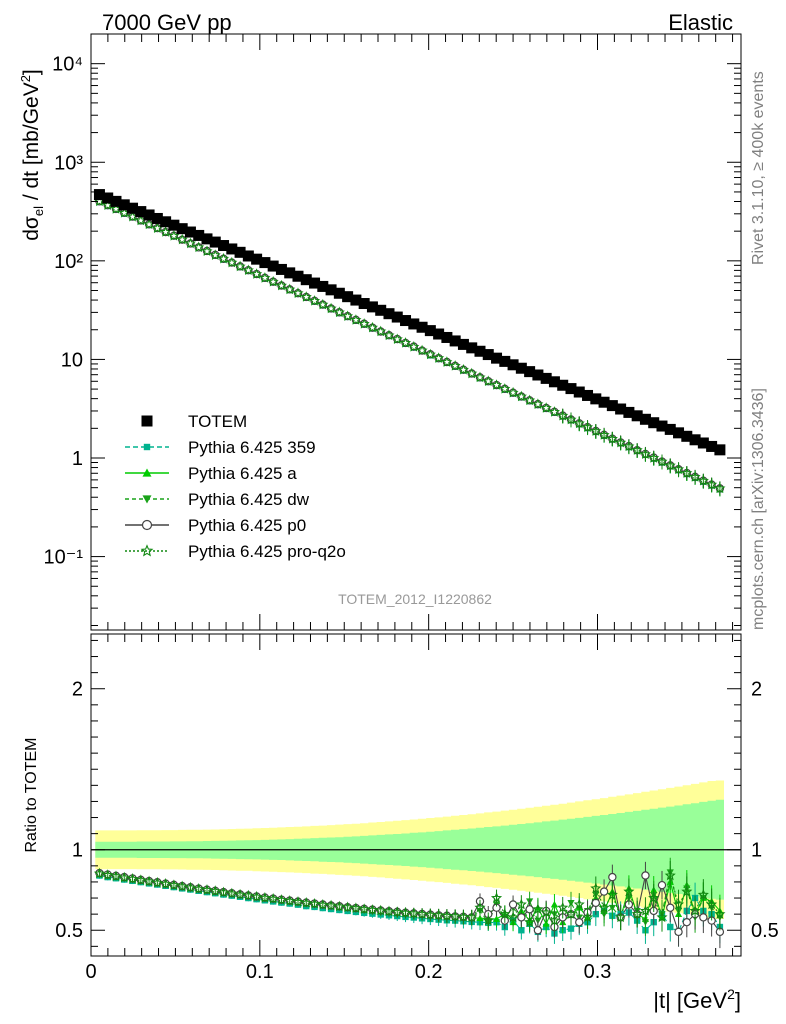  What do you see at coordinates (147, 472) in the screenshot?
I see `legend-marker-a` at bounding box center [147, 472].